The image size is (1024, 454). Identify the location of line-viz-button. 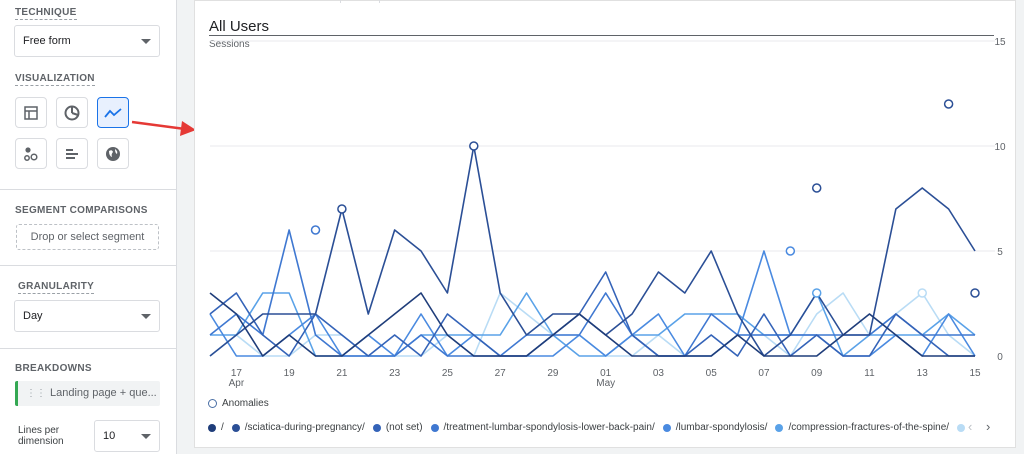
(113, 112).